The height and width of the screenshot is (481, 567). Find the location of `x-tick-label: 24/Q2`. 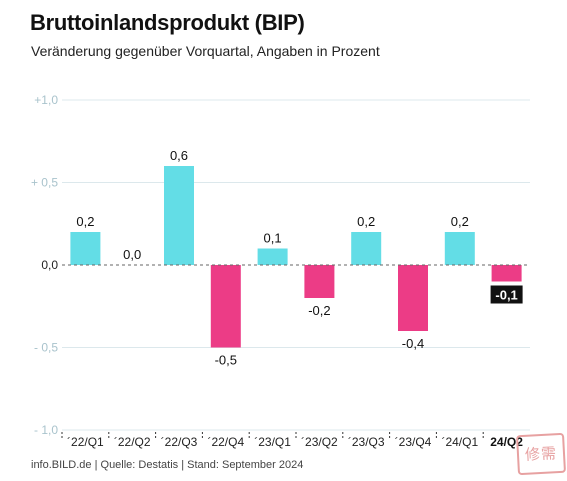

x-tick-label: 24/Q2 is located at coordinates (506, 442).